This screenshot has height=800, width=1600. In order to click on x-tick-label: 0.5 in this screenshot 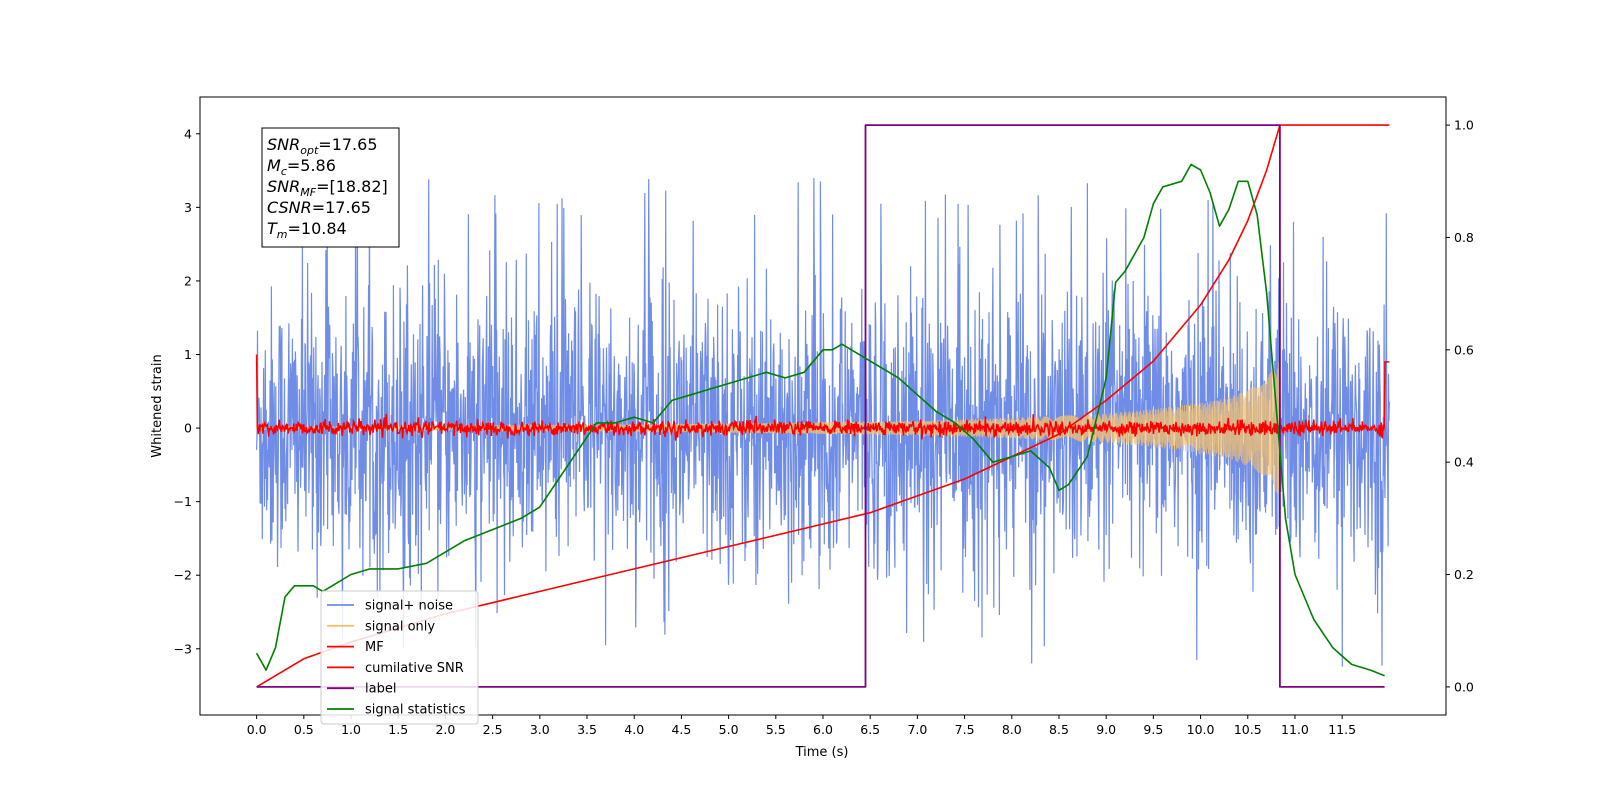, I will do `click(304, 729)`.